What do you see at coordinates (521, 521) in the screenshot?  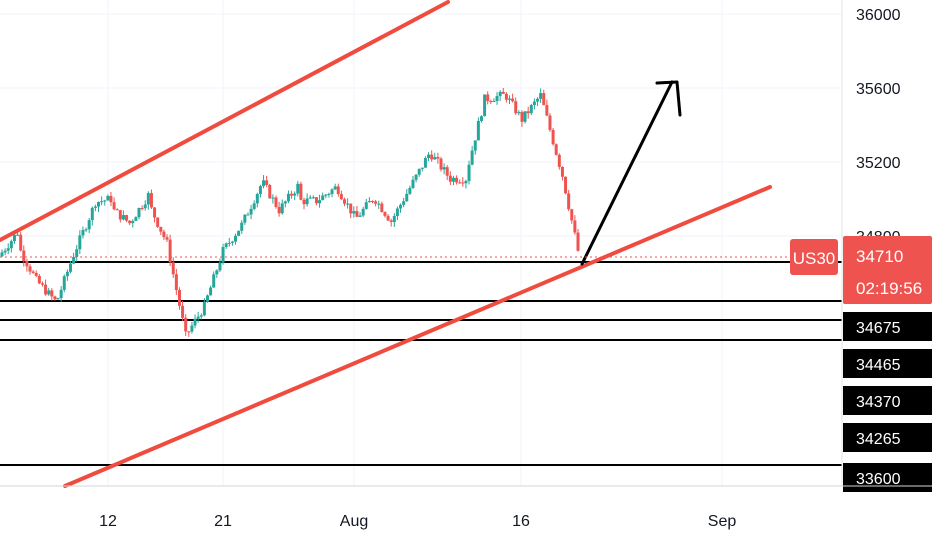 I see `time-tick-label: 16` at bounding box center [521, 521].